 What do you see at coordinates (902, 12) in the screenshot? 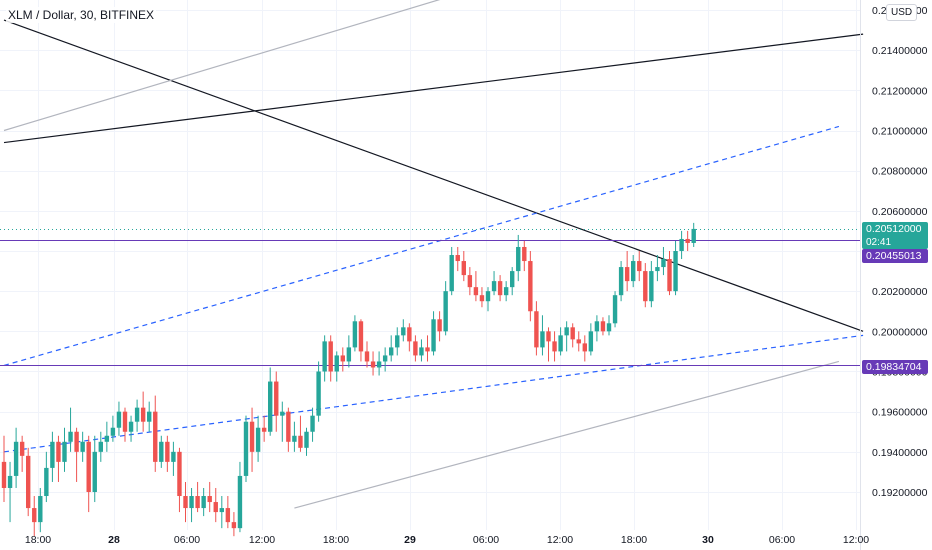
I see `currency-badge: USD` at bounding box center [902, 12].